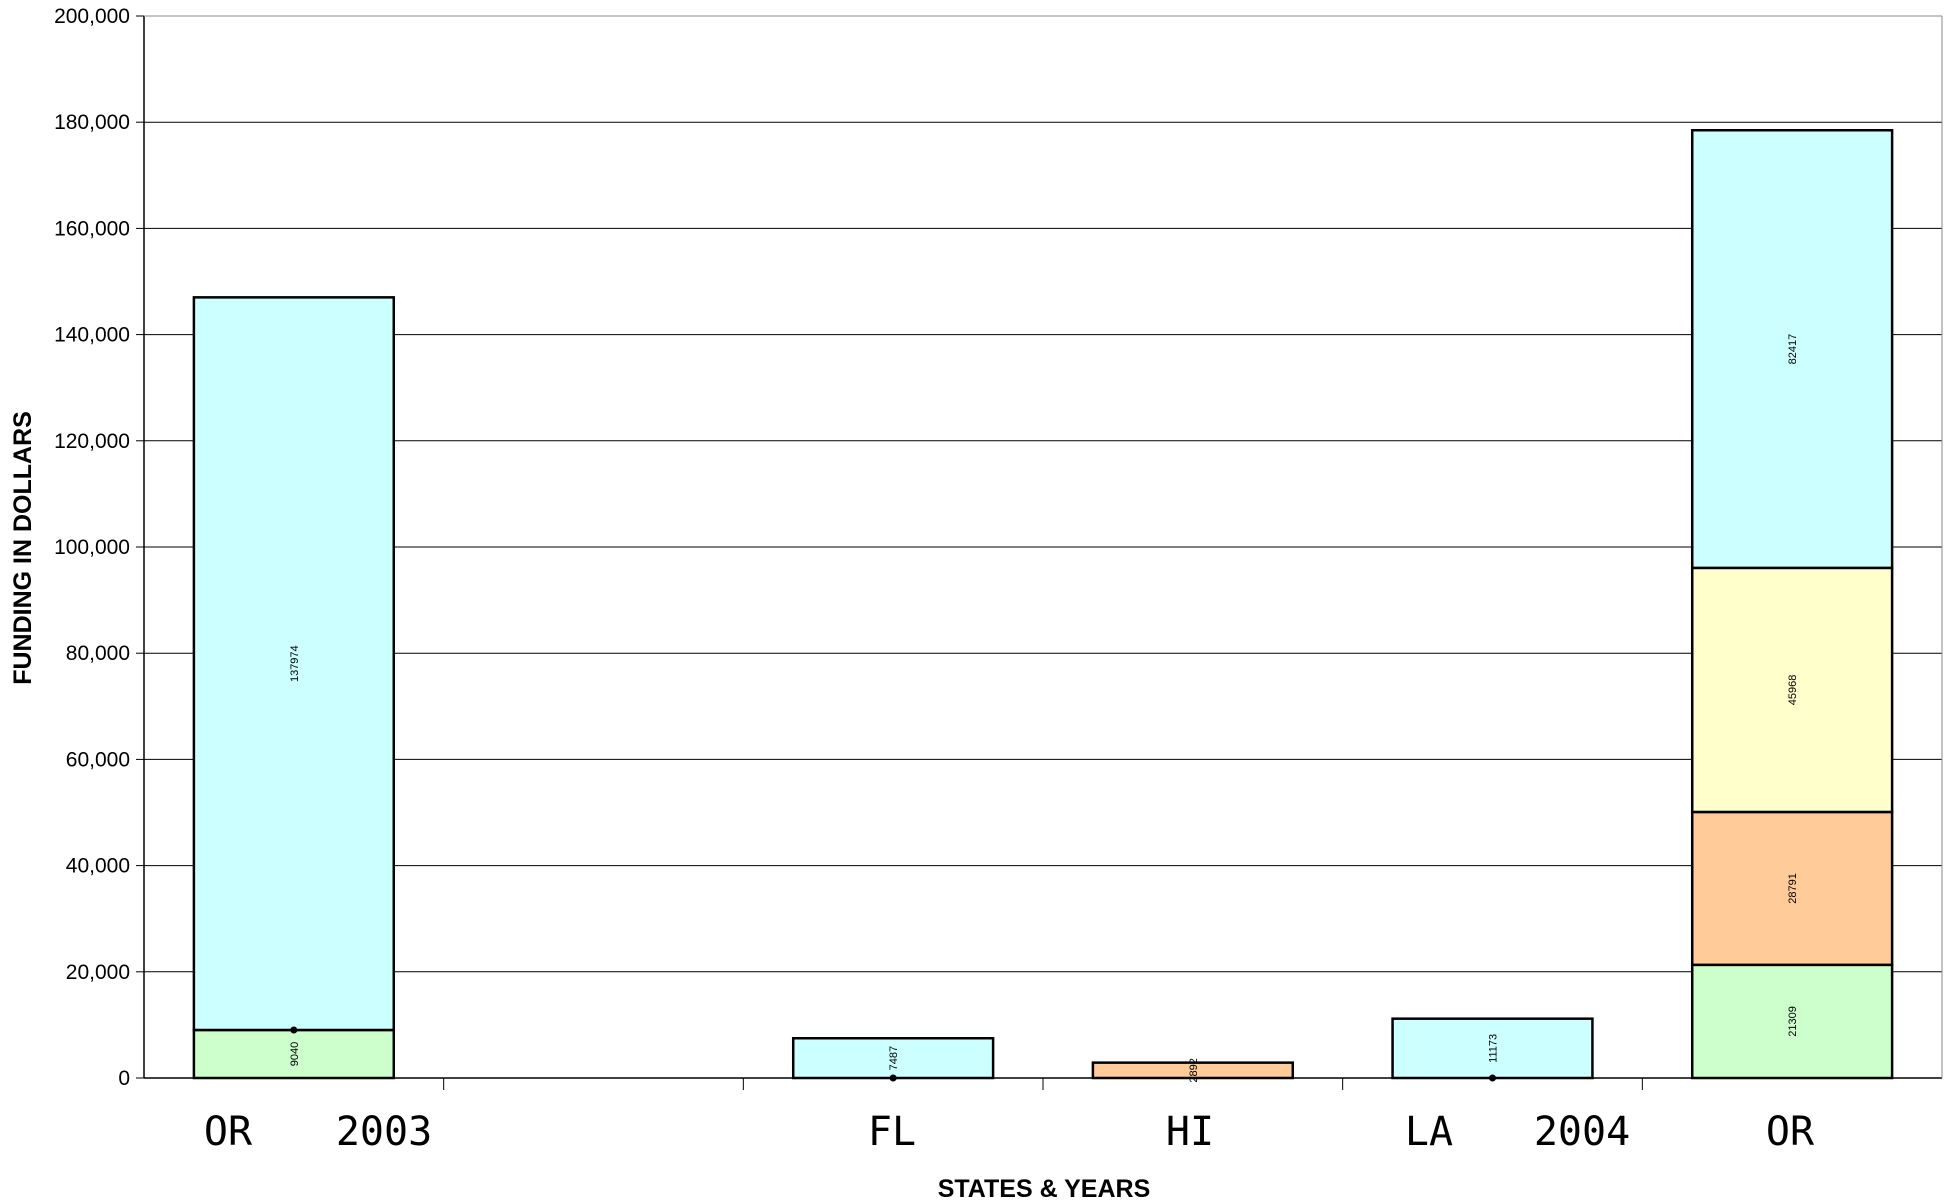  I want to click on bar-stack: 11173, so click(1492, 1048).